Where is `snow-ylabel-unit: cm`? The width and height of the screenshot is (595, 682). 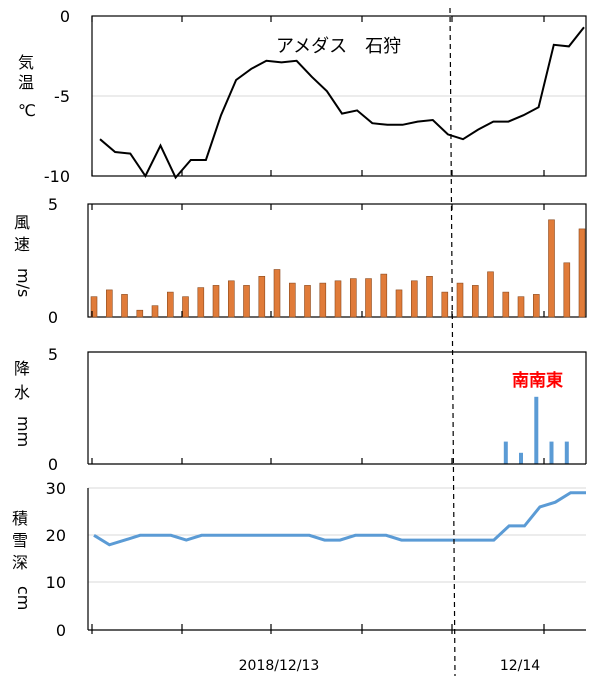
snow-ylabel-unit: cm is located at coordinates (23, 598).